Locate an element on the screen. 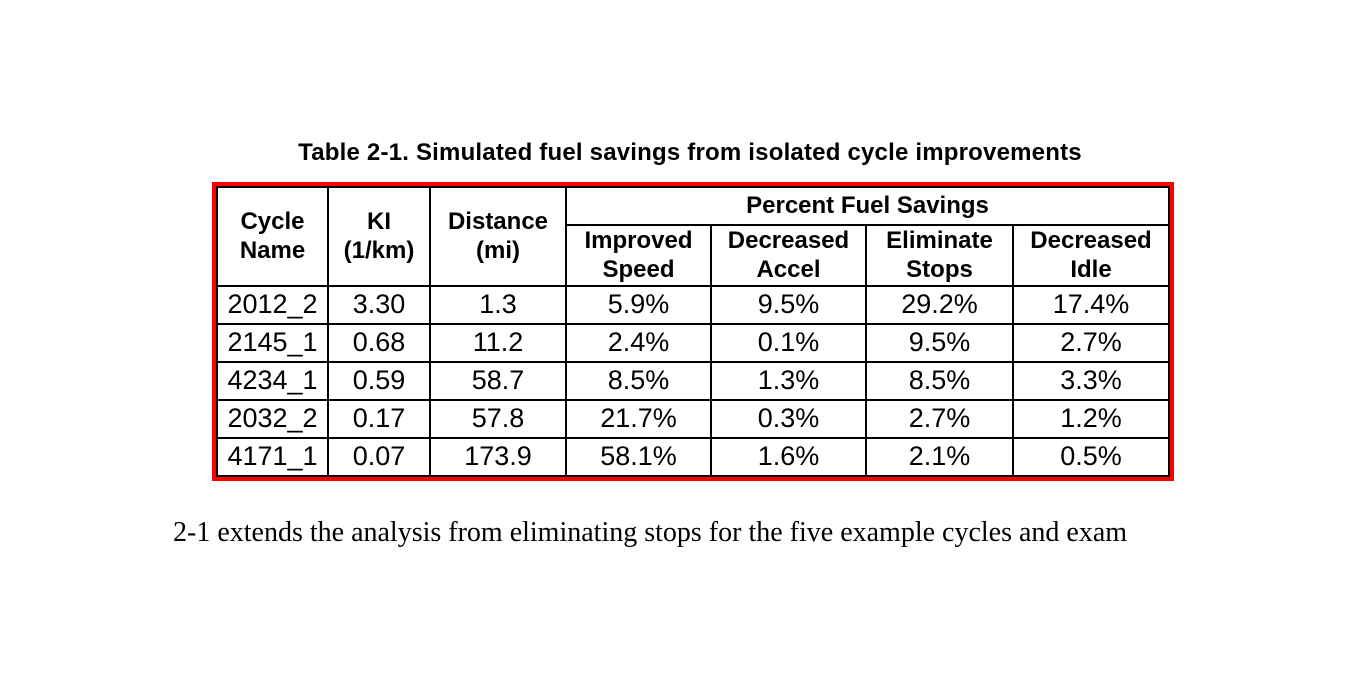 The width and height of the screenshot is (1366, 674). header-line: Speed is located at coordinates (638, 270).